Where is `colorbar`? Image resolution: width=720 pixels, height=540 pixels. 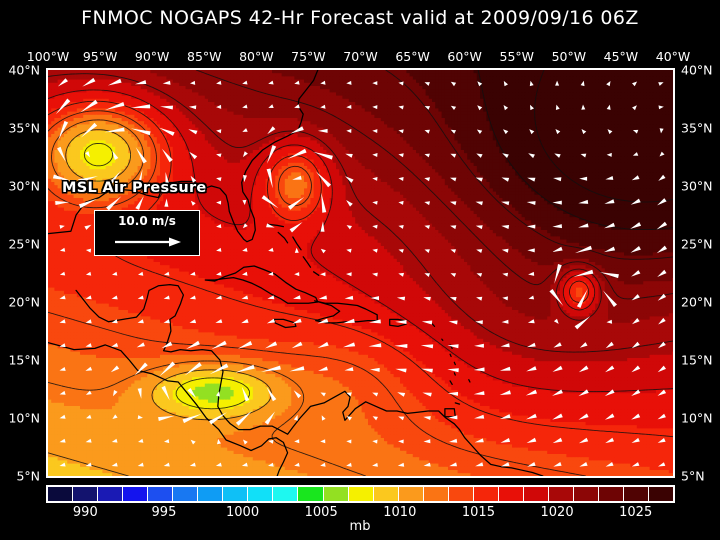 colorbar is located at coordinates (360, 494).